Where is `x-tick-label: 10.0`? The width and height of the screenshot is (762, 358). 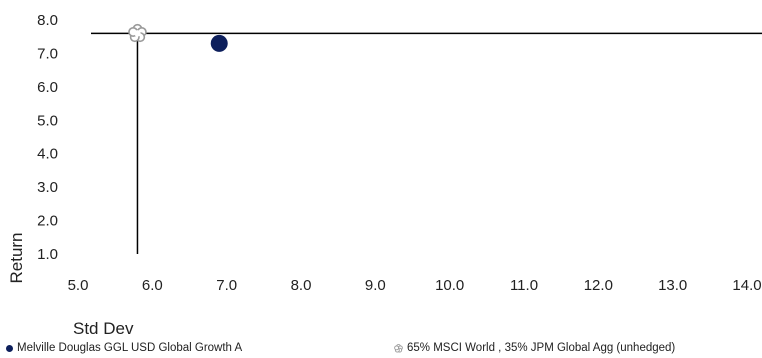
x-tick-label: 10.0 is located at coordinates (449, 285).